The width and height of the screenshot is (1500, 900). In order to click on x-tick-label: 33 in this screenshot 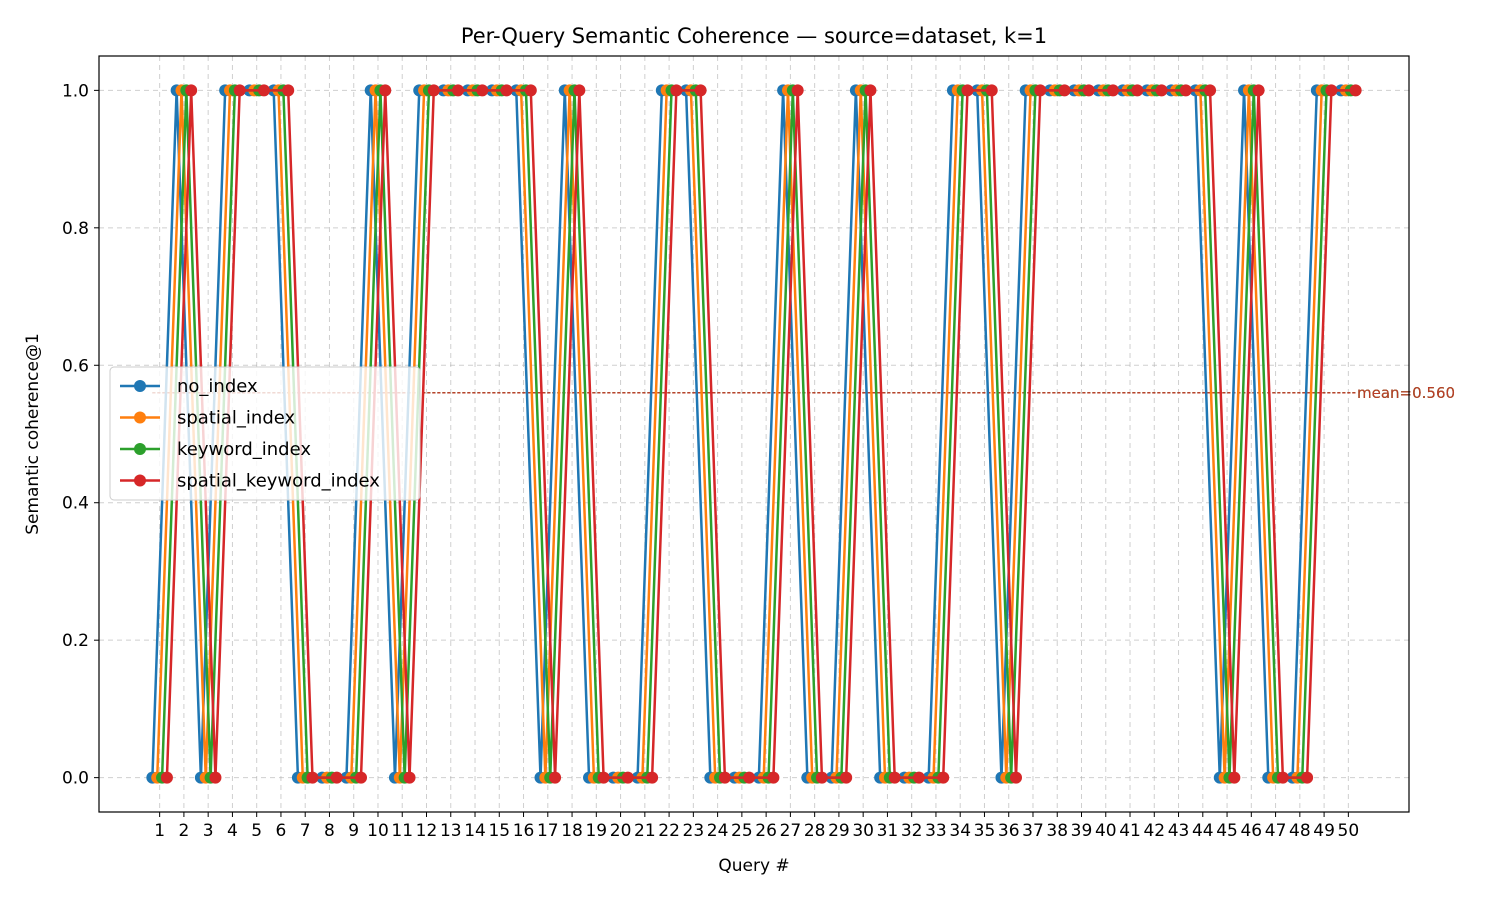, I will do `click(936, 831)`.